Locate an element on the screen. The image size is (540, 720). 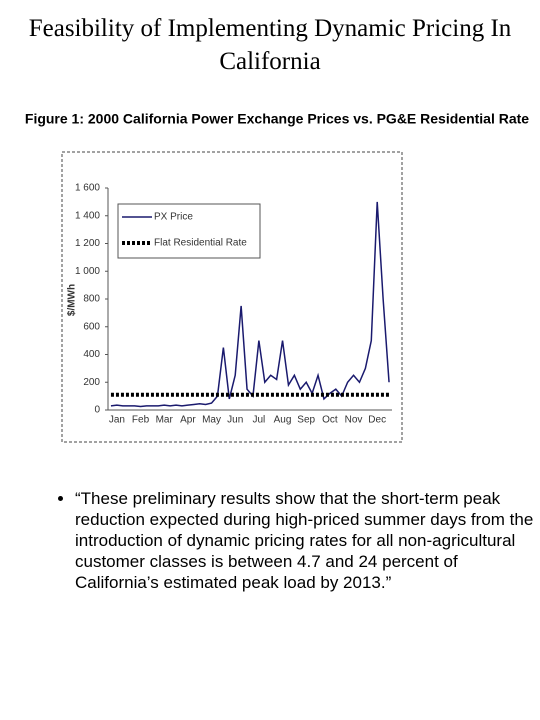
y-tick-label: 0 is located at coordinates (97, 410).